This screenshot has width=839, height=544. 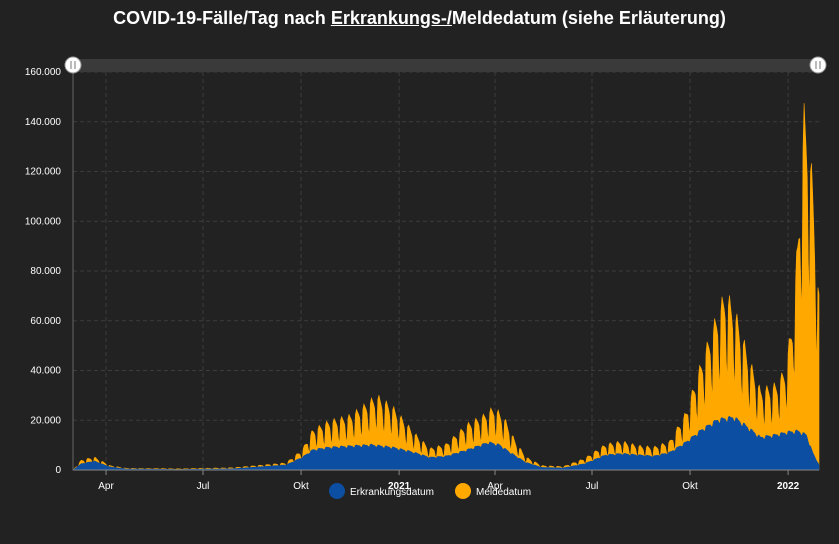 I want to click on legend: Erkrankungsdatum Meldedatum, so click(x=430, y=491).